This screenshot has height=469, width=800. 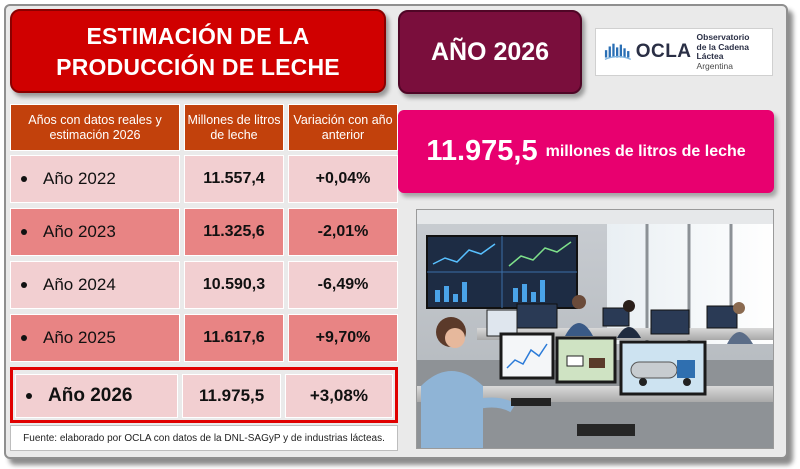 I want to click on row-year-cell: Año 2026, so click(x=97, y=396).